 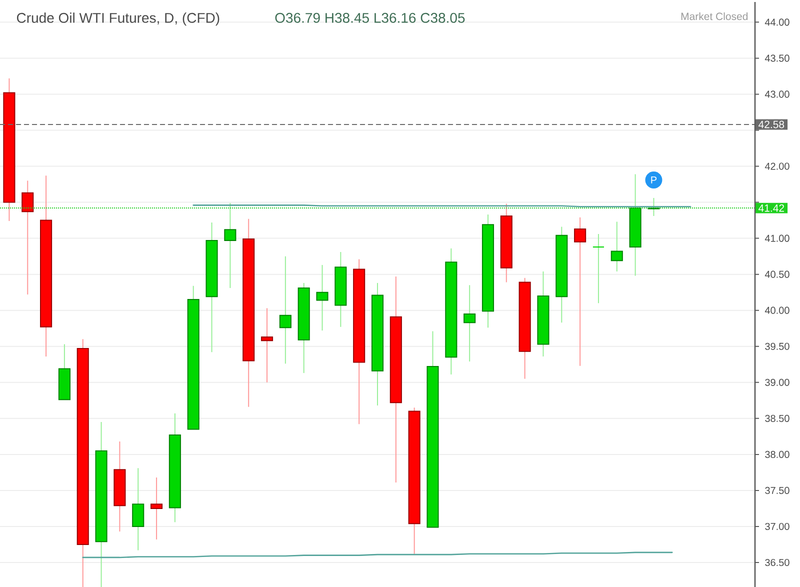 What do you see at coordinates (777, 526) in the screenshot?
I see `y-tick-label: 37.00` at bounding box center [777, 526].